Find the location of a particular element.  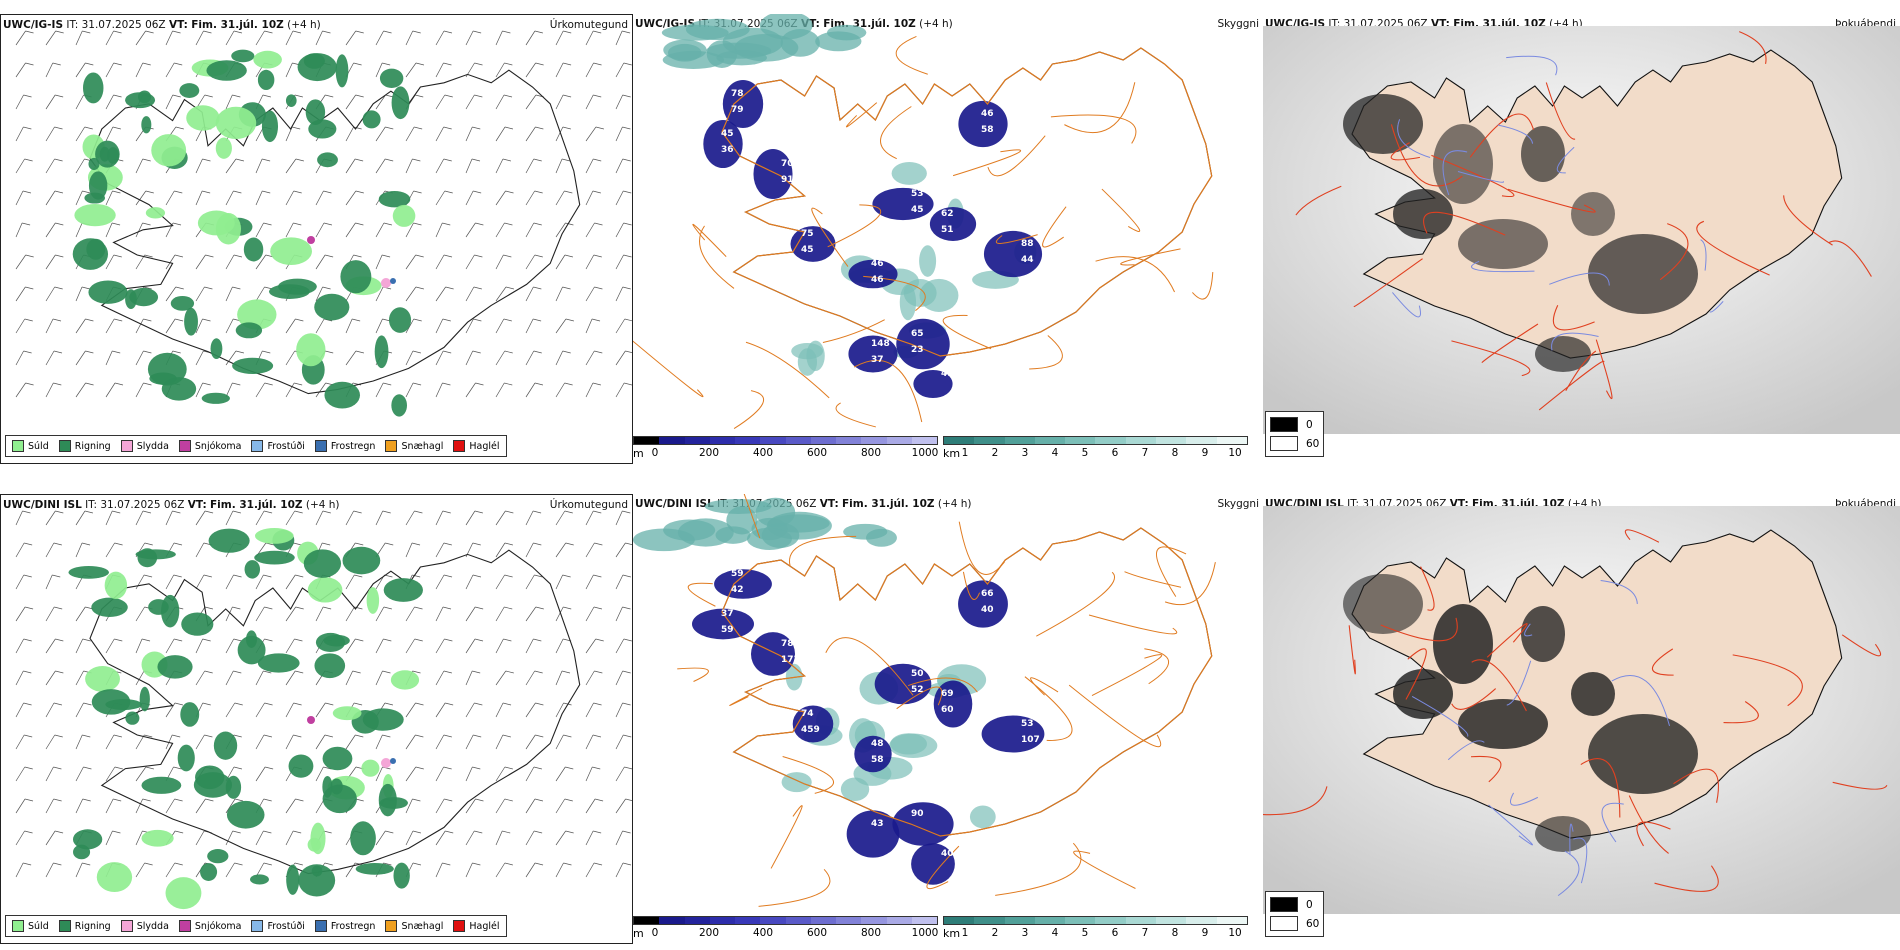

fog-legend-row: 60 is located at coordinates (1294, 923).